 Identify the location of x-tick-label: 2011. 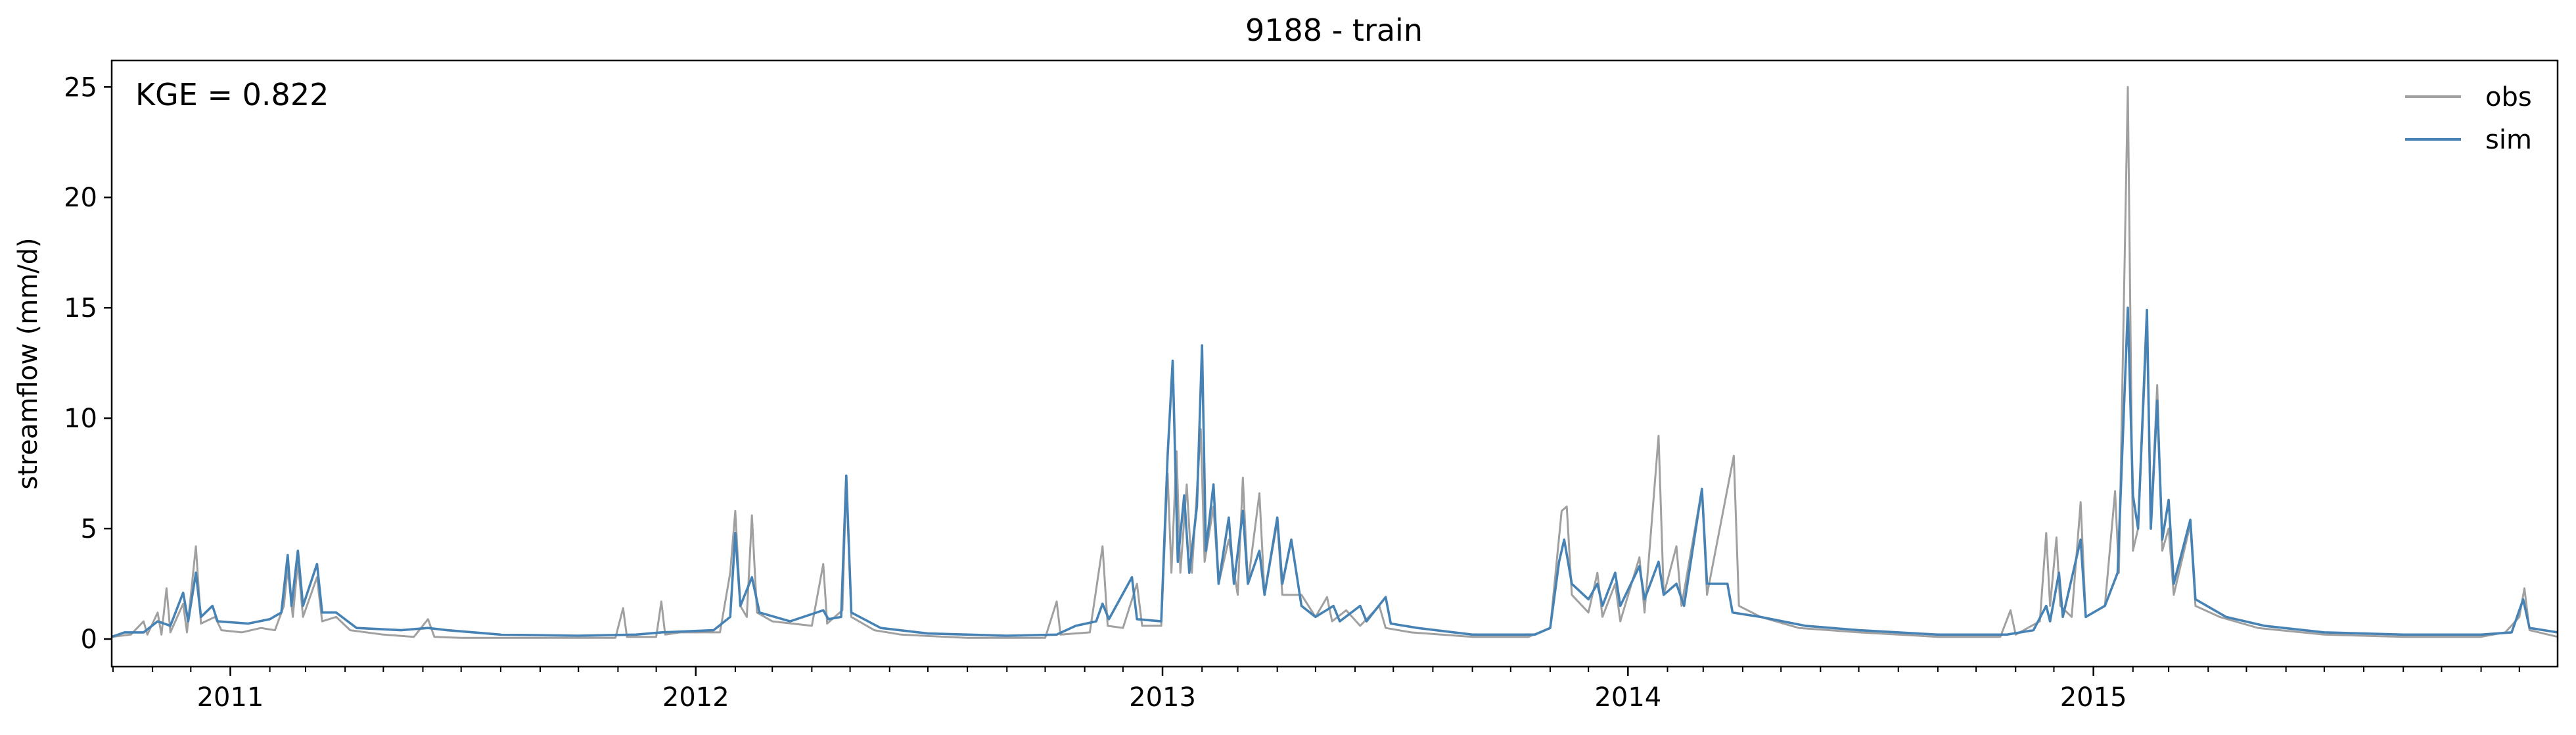
(231, 697).